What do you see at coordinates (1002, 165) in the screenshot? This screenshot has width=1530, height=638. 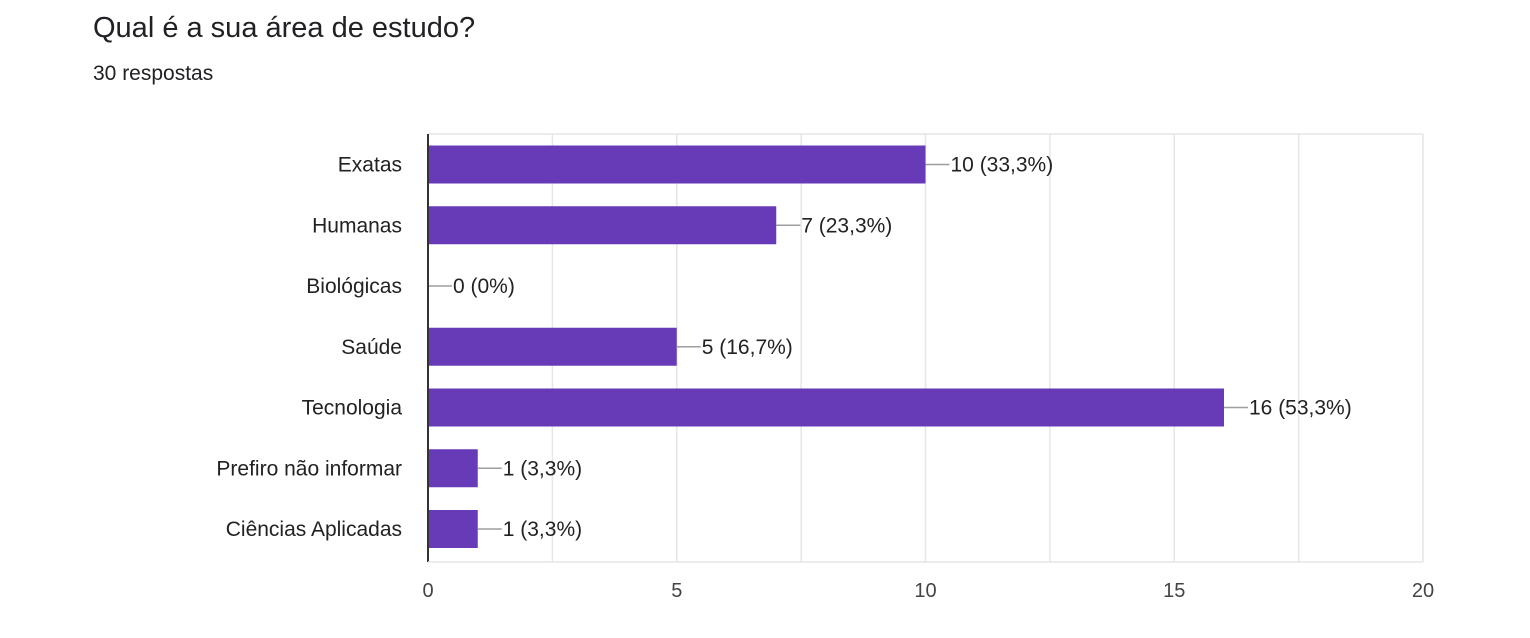 I see `data-label: 10 (33,3%)` at bounding box center [1002, 165].